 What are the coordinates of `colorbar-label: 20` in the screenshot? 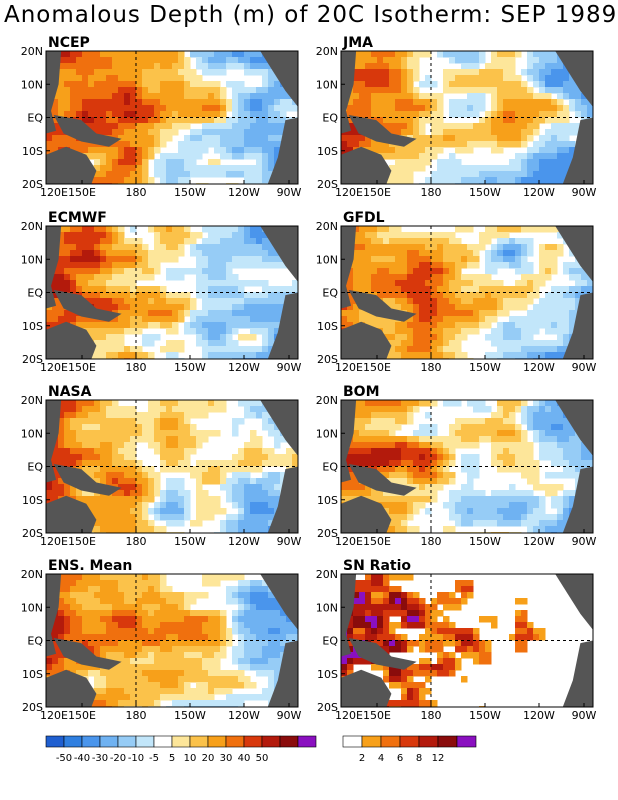 It's located at (208, 758).